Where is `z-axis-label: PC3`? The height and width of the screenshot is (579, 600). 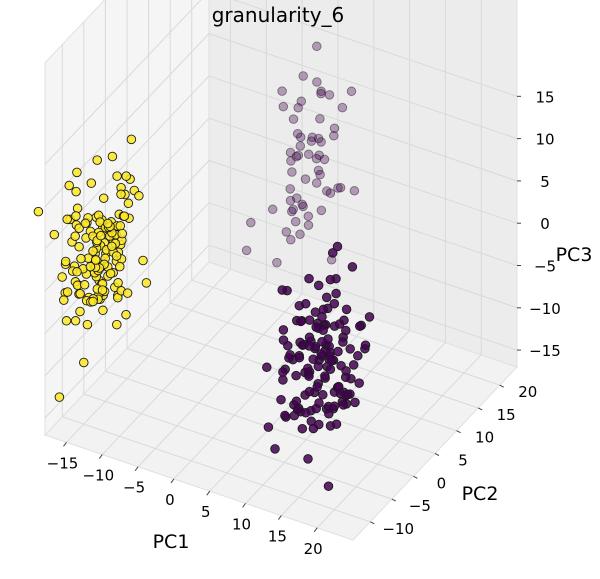
z-axis-label: PC3 is located at coordinates (574, 255).